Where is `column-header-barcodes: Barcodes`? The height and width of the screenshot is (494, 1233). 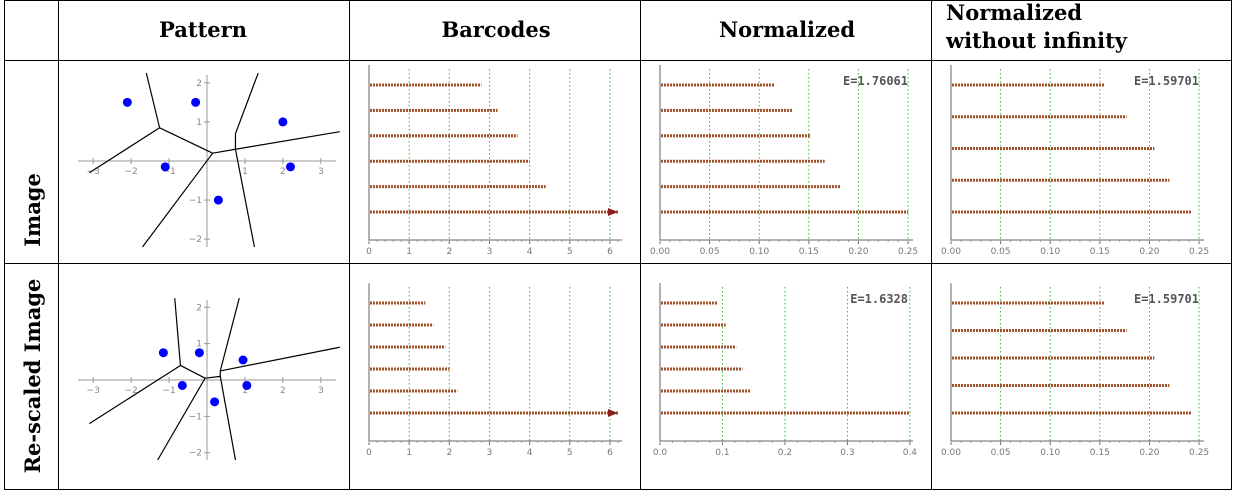
column-header-barcodes: Barcodes is located at coordinates (495, 29).